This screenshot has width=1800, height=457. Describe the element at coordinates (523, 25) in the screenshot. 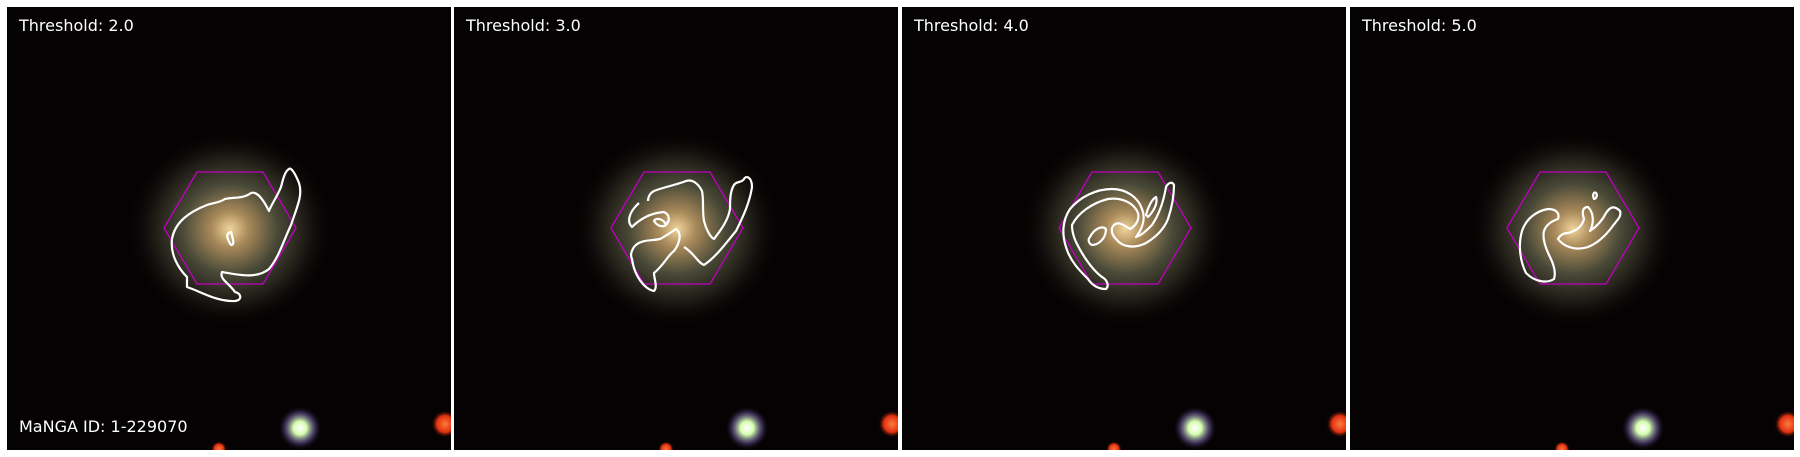

I see `threshold-label: Threshold: 3.0` at that location.